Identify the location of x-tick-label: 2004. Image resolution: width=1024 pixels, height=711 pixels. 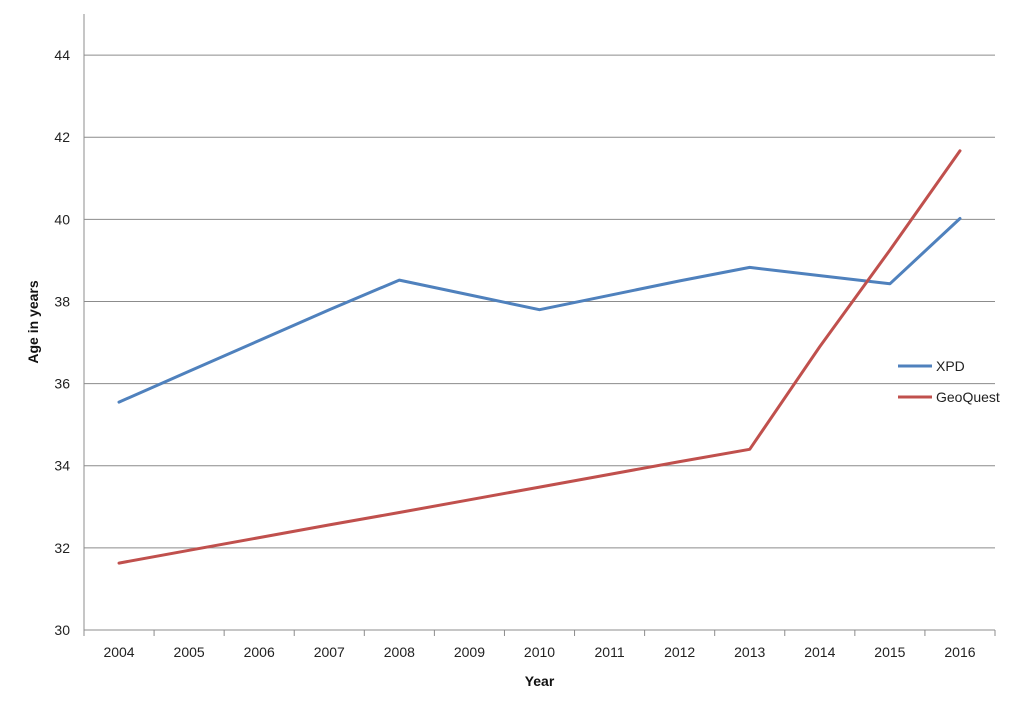
(118, 652).